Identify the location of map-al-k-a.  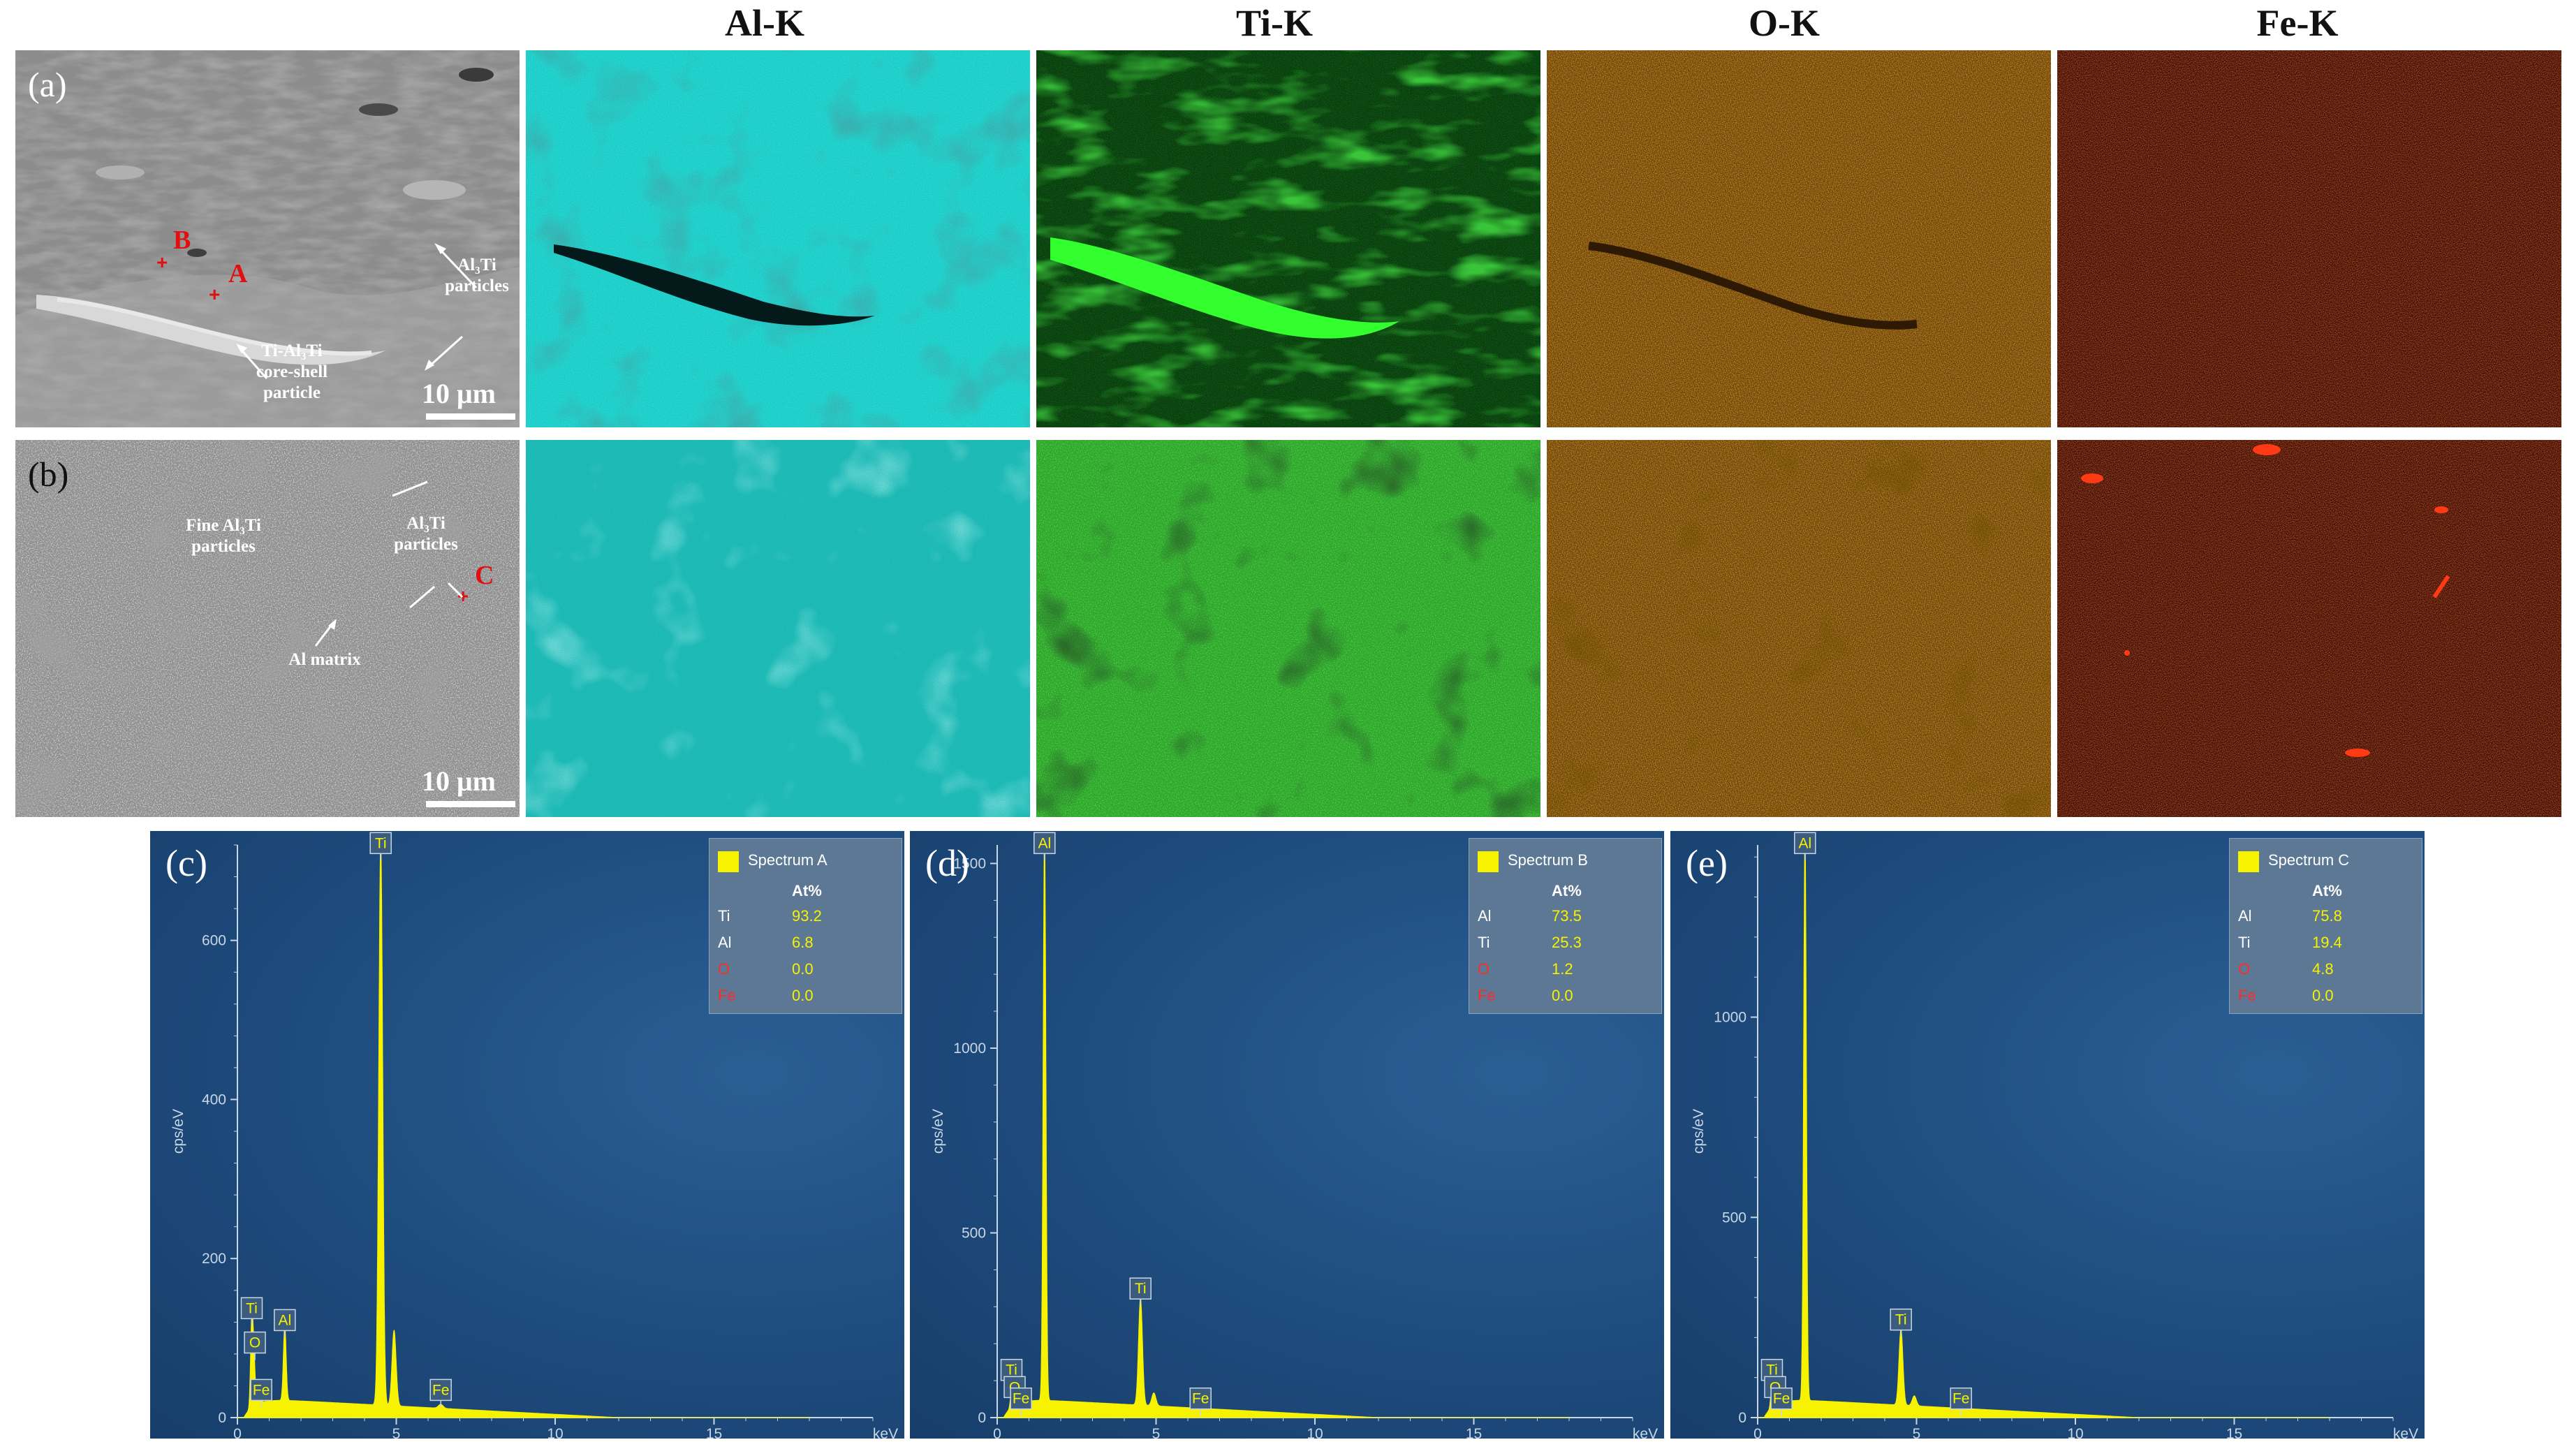
(778, 239).